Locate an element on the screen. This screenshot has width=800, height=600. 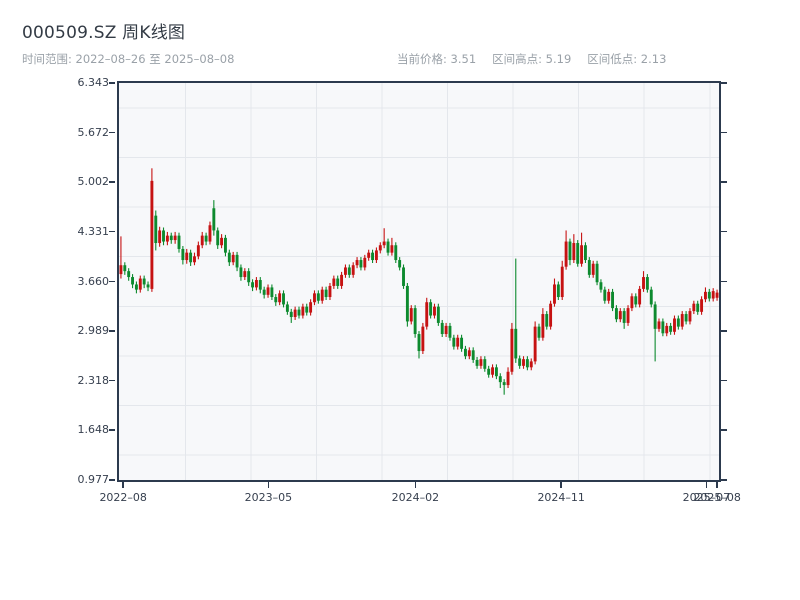
y-tick-label: 2.318 is located at coordinates (93, 380).